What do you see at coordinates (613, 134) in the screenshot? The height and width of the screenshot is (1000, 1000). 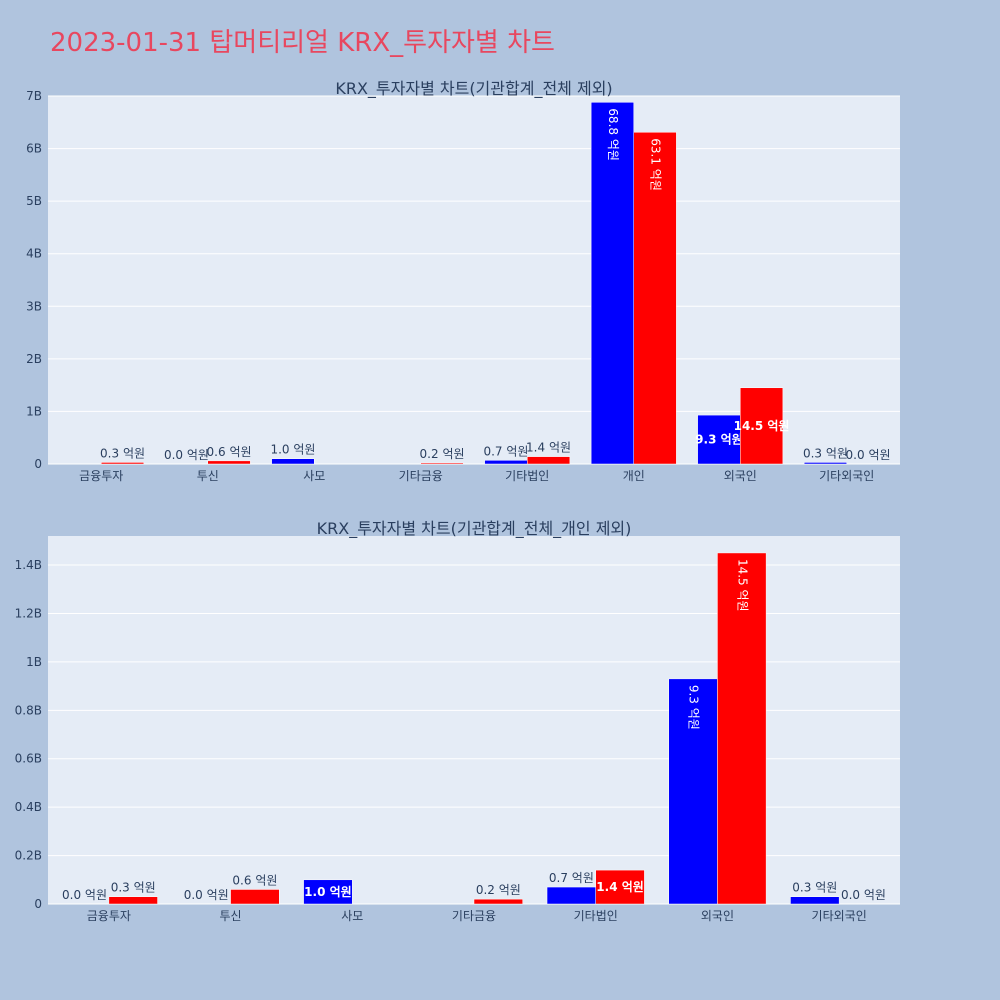 I see `bar-label: 68.8 억원` at bounding box center [613, 134].